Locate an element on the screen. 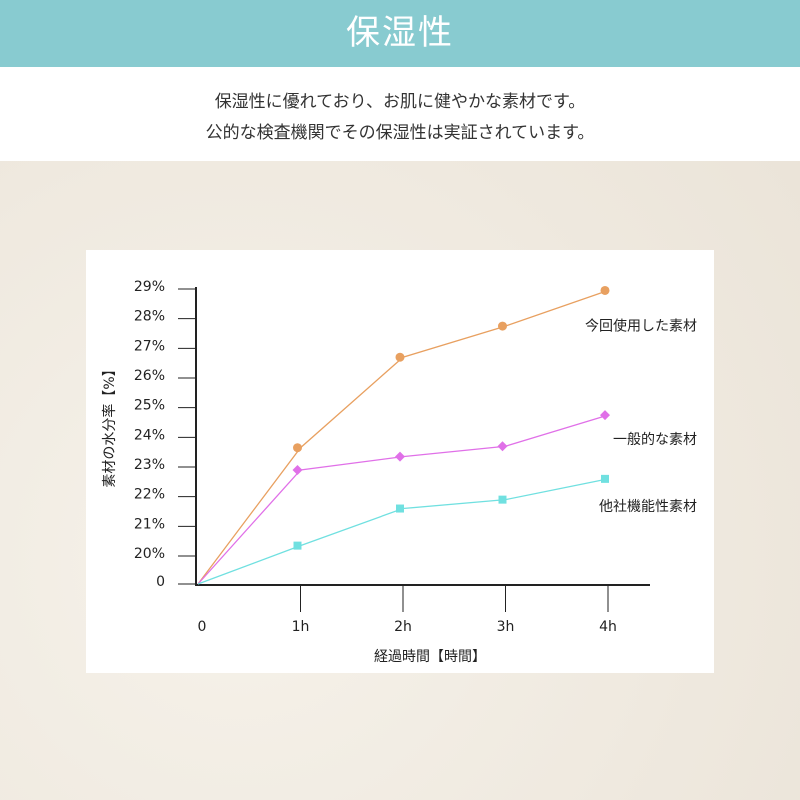 This screenshot has width=800, height=800. page-title: 保湿性 is located at coordinates (400, 33).